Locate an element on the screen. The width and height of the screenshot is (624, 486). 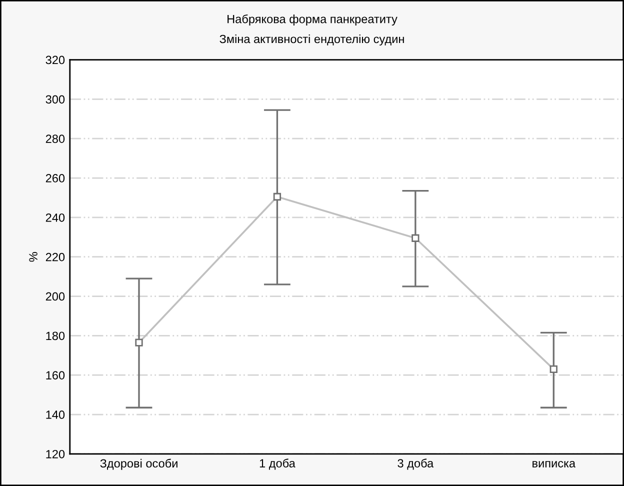
y-axis-title: % is located at coordinates (33, 257).